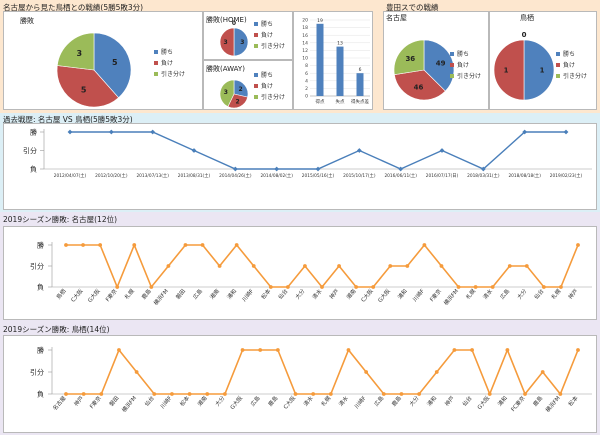 The image size is (600, 435). What do you see at coordinates (306, 81) in the screenshot?
I see `y-tick-label: 4` at bounding box center [306, 81].